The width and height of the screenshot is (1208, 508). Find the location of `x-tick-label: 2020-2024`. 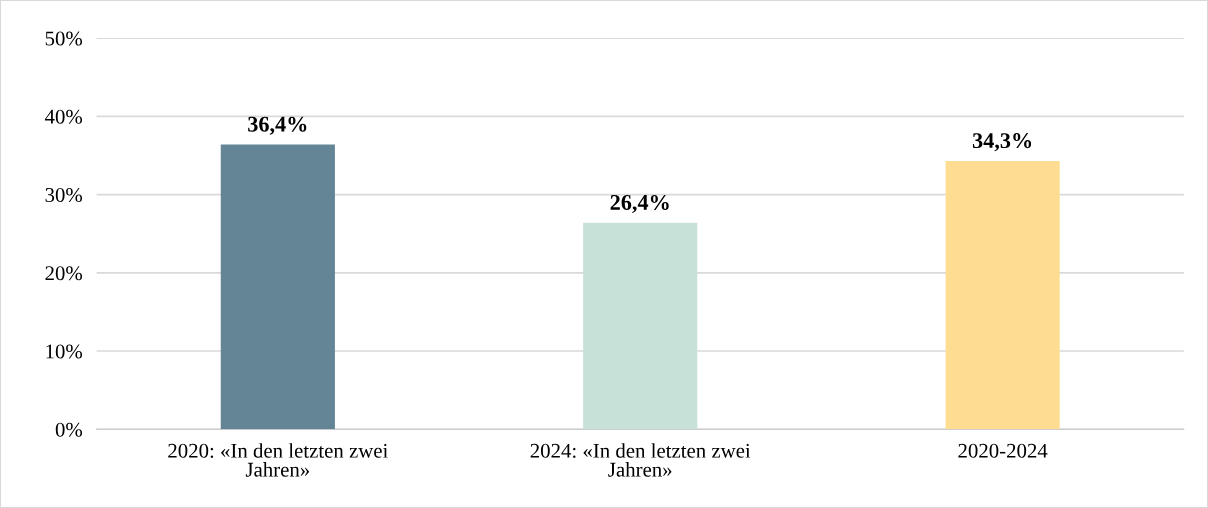

x-tick-label: 2020-2024 is located at coordinates (1003, 450).